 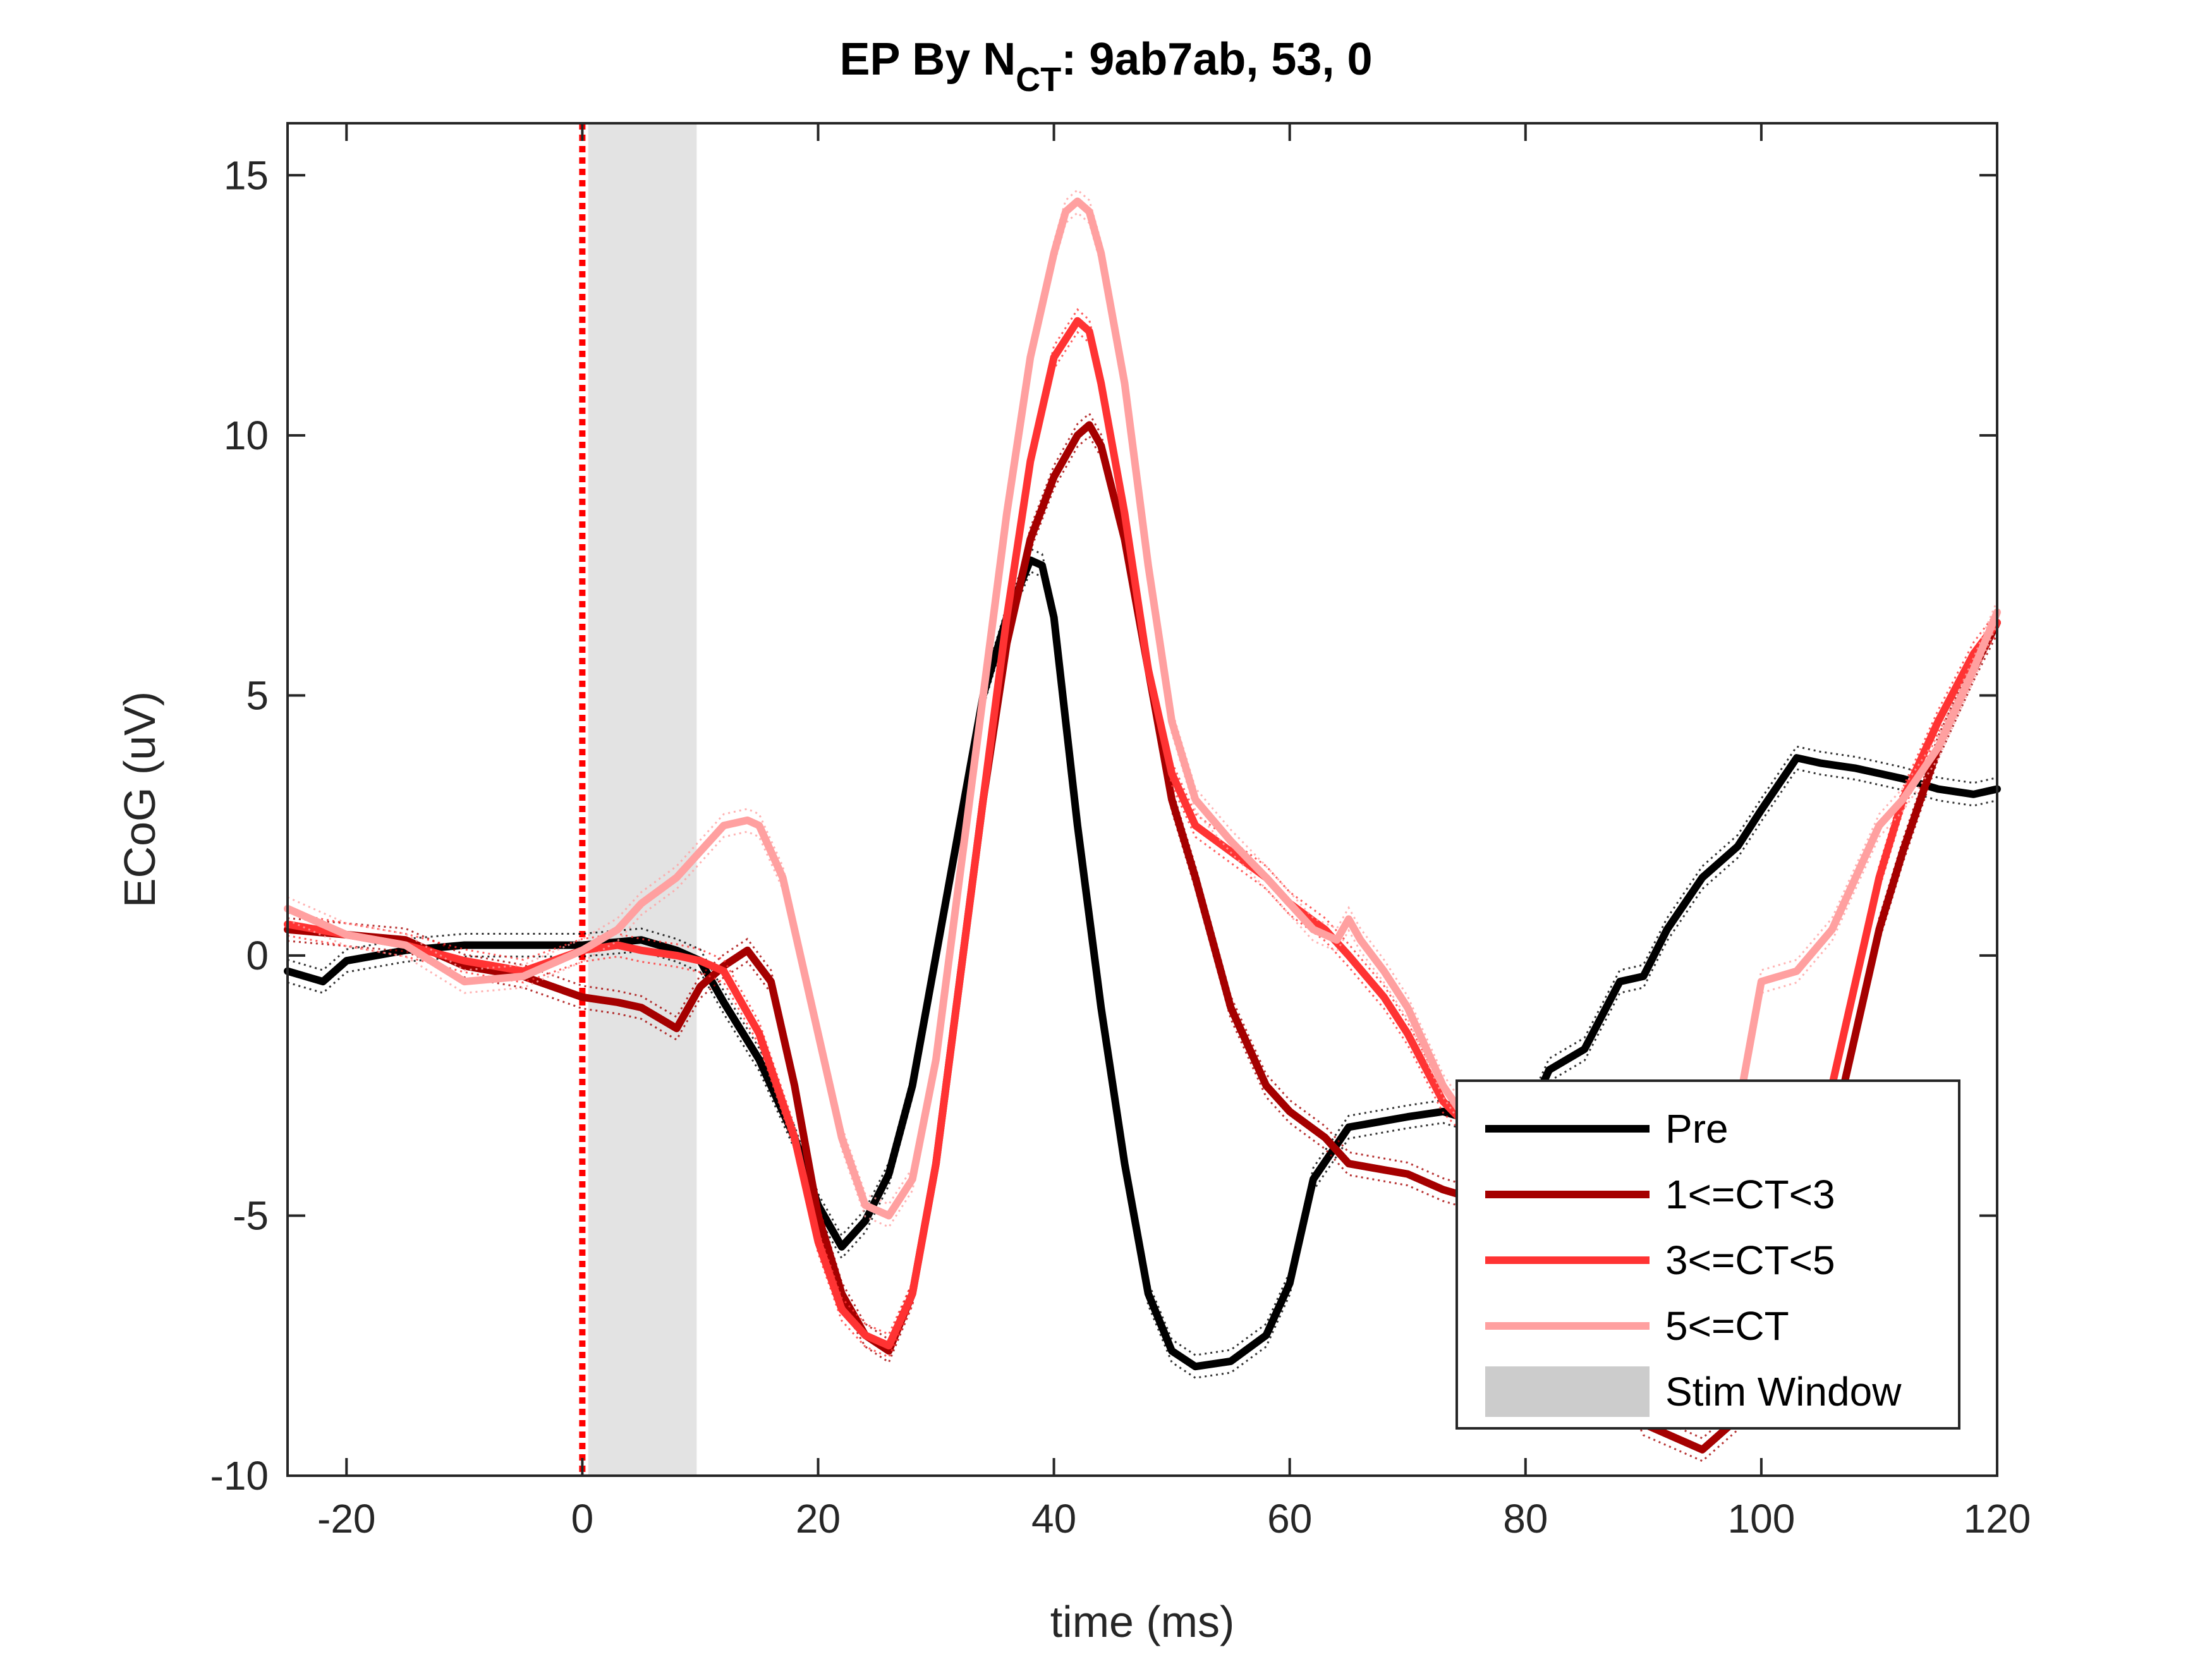 I want to click on y-tick-label: -10, so click(x=240, y=1476).